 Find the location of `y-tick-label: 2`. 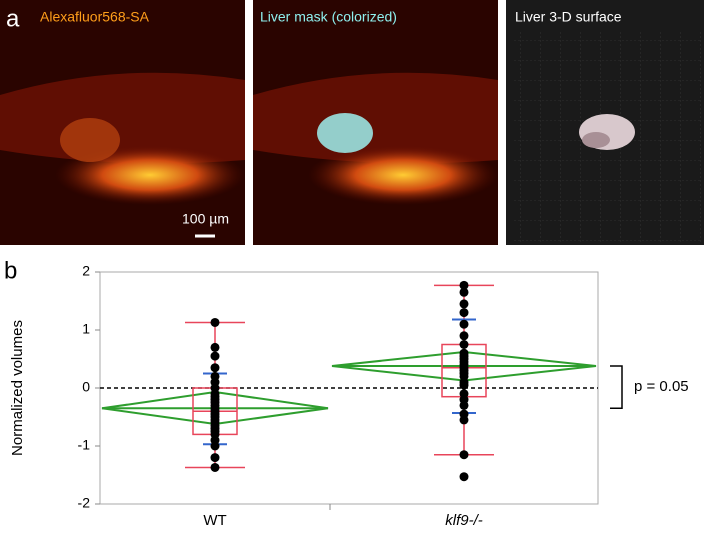

y-tick-label: 2 is located at coordinates (86, 271).